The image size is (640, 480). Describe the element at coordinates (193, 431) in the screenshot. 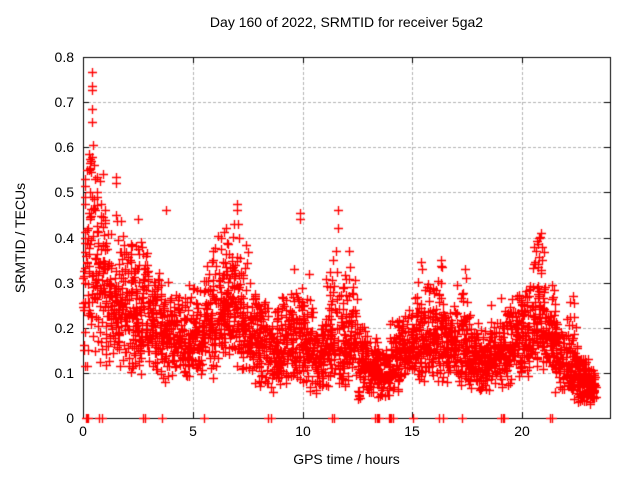

I see `x-tick-label: 5` at that location.